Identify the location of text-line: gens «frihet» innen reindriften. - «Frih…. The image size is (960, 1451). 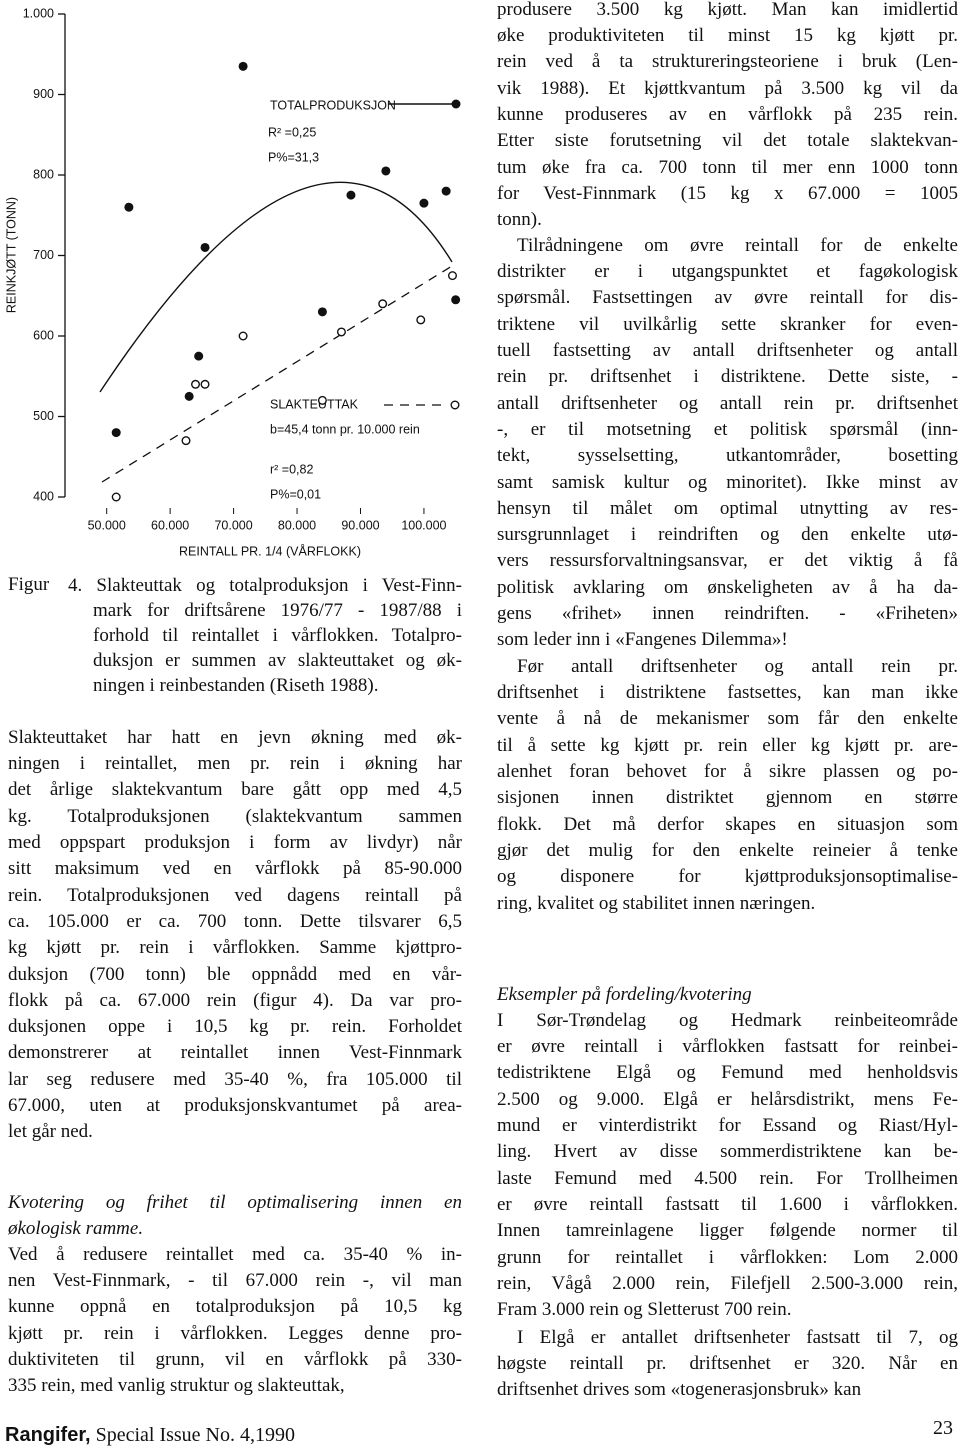
(727, 614).